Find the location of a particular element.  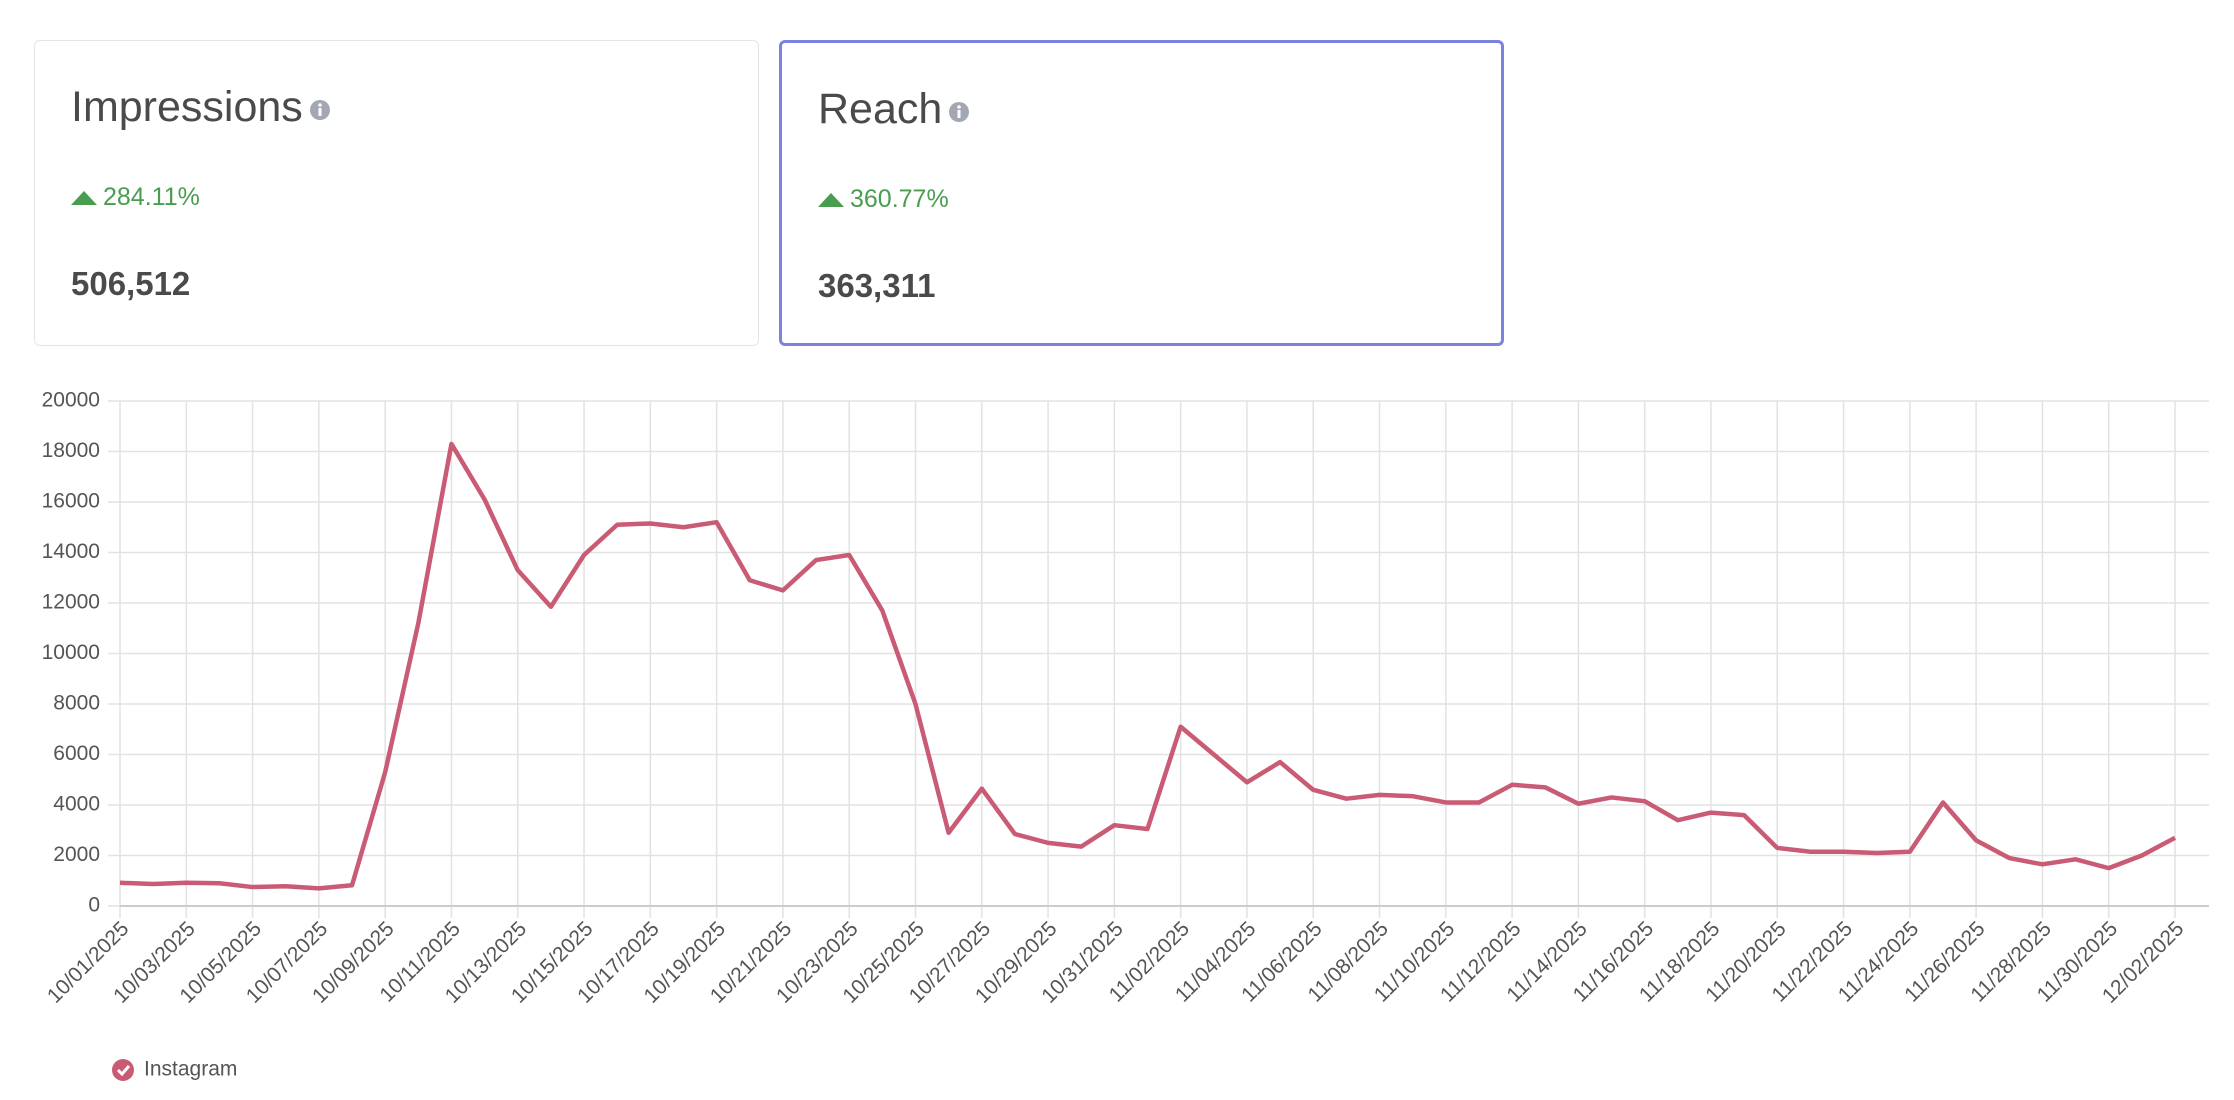

card-title-text: Impressions is located at coordinates (187, 107).